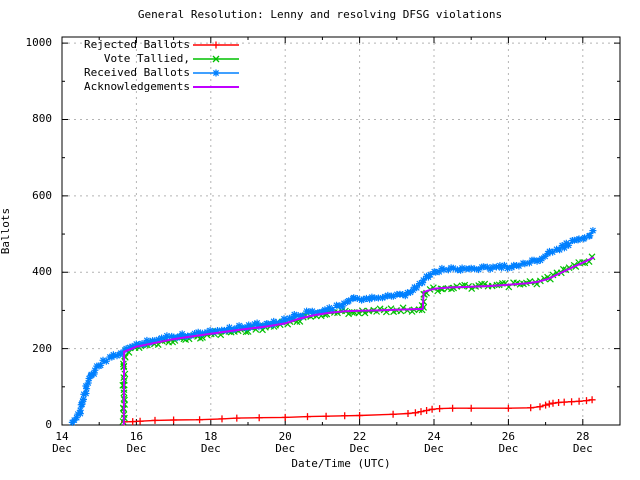  I want to click on x-axis-label: Date/Time (UTC), so click(341, 463).